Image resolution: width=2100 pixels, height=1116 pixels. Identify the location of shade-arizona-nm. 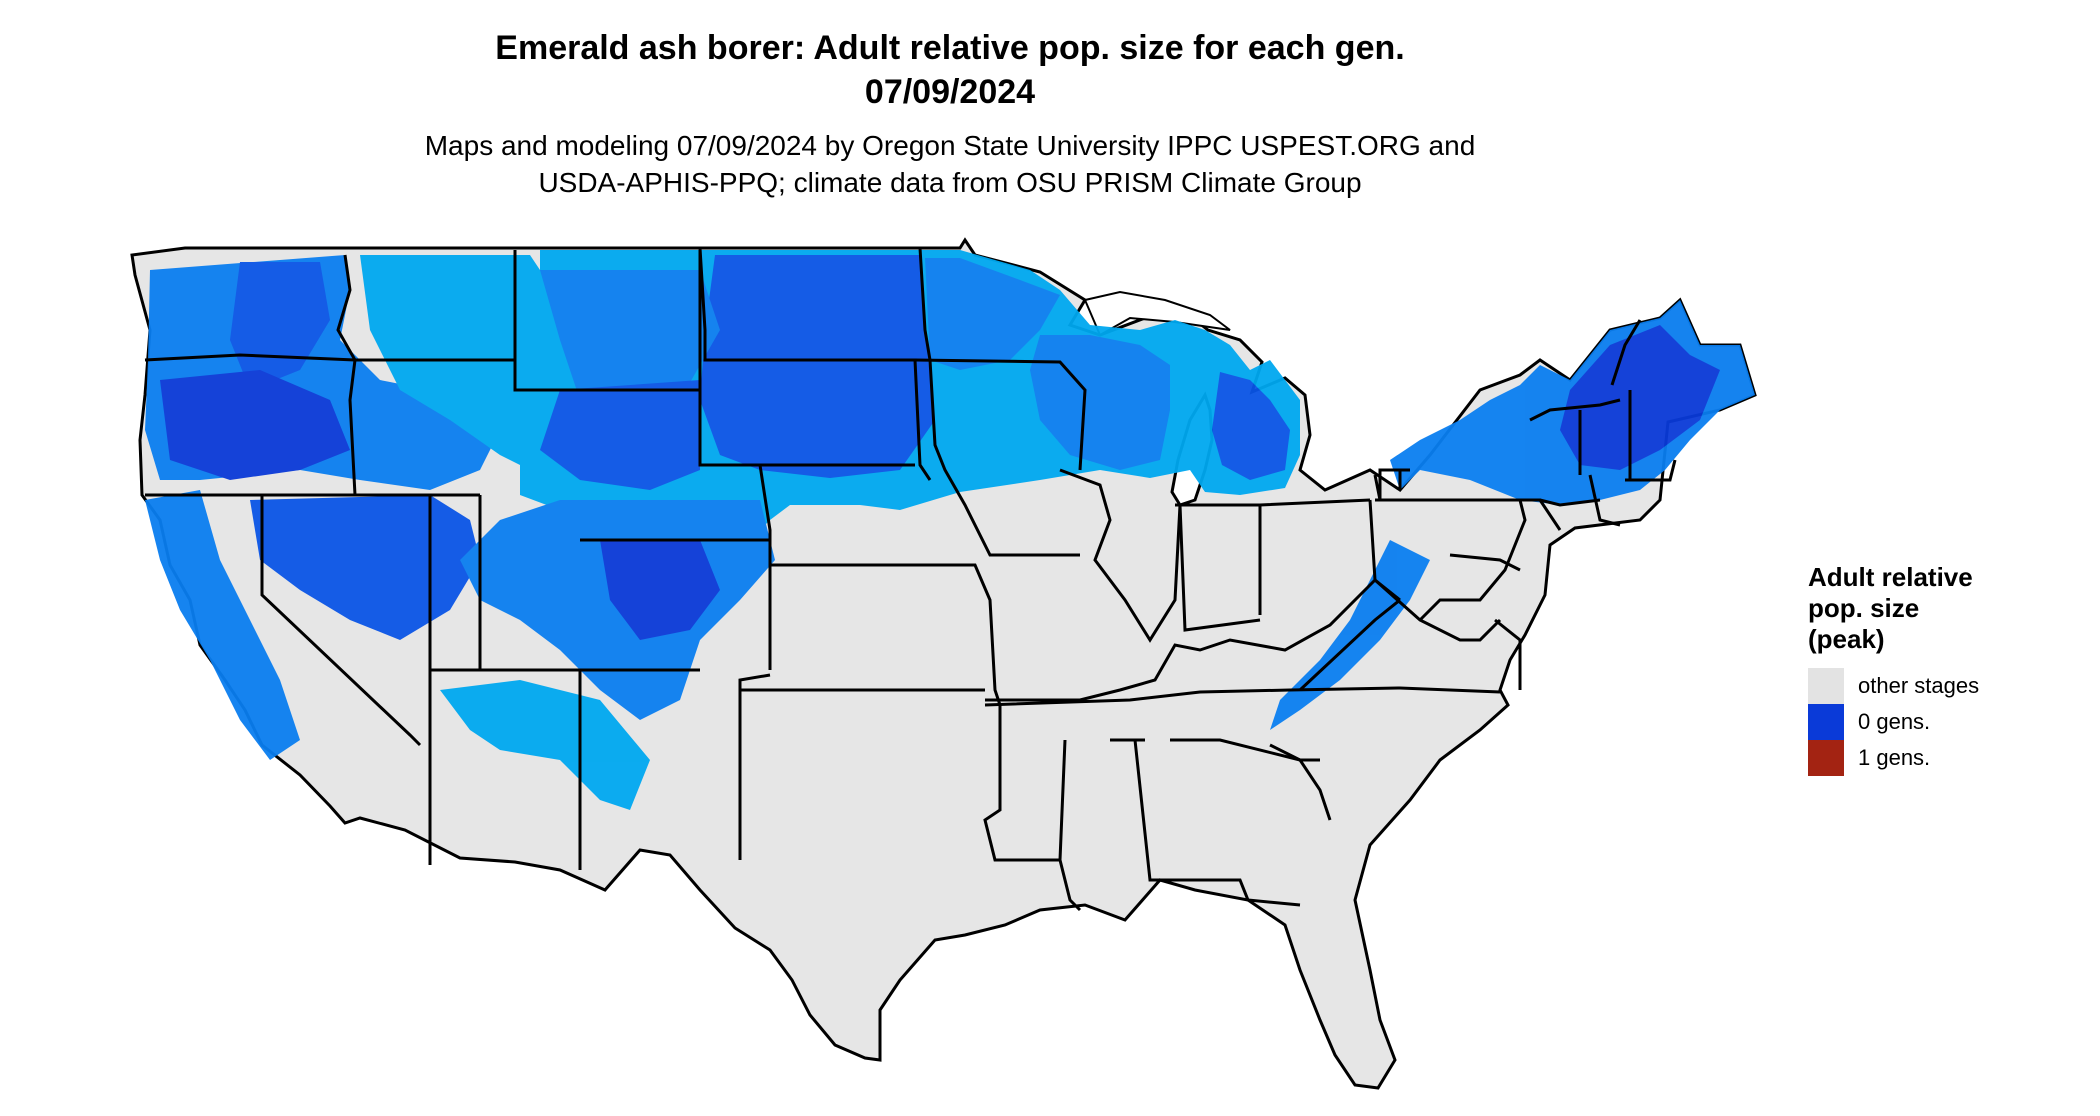
(545, 745).